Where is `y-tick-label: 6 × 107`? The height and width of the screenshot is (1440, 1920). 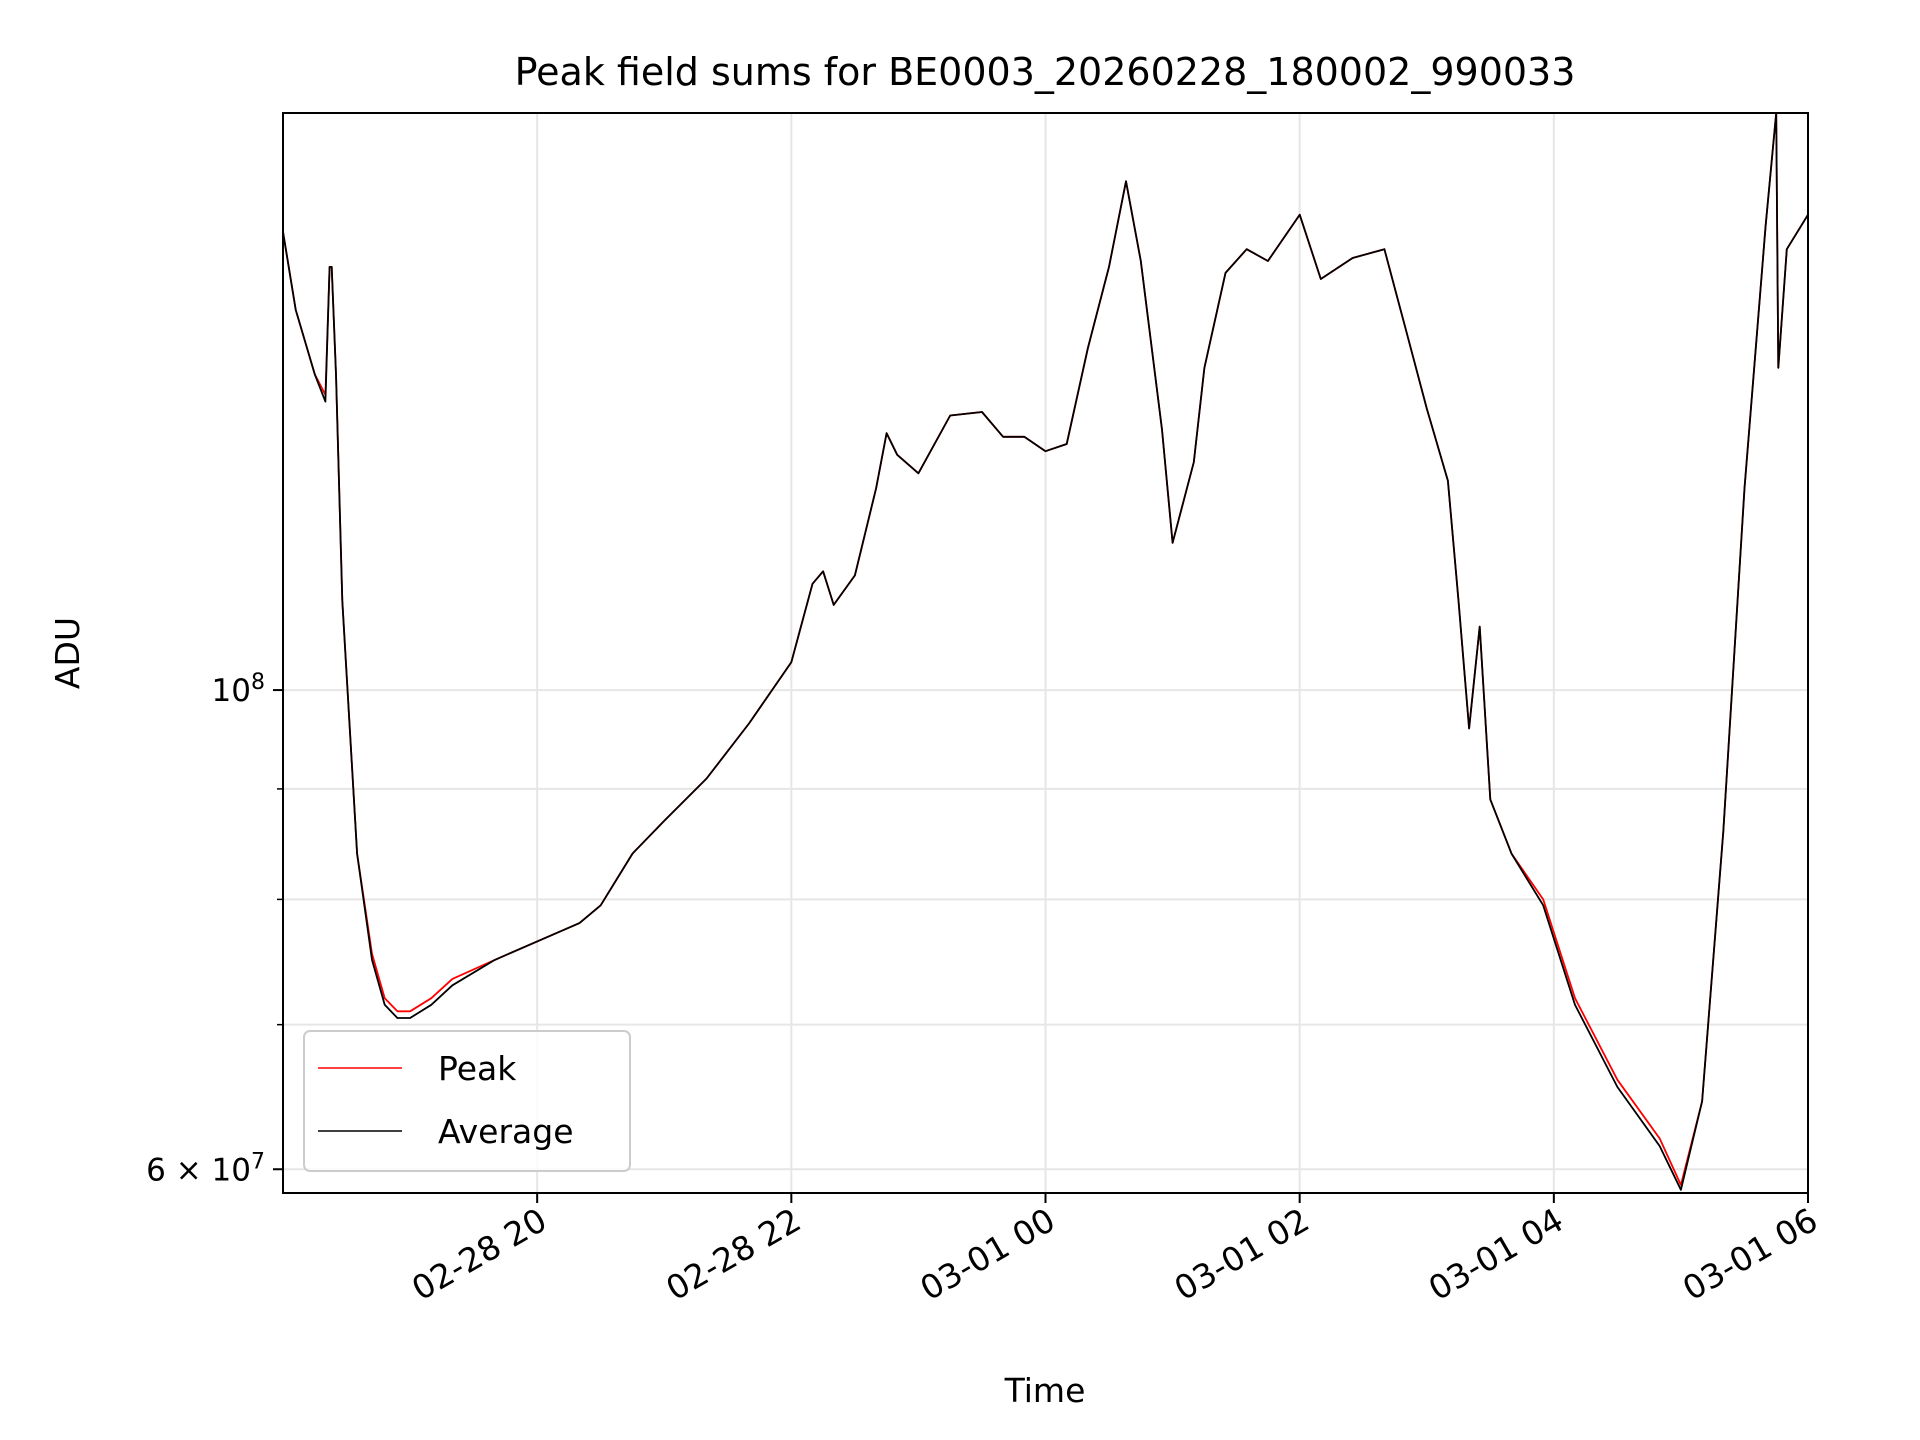 y-tick-label: 6 × 107 is located at coordinates (205, 1169).